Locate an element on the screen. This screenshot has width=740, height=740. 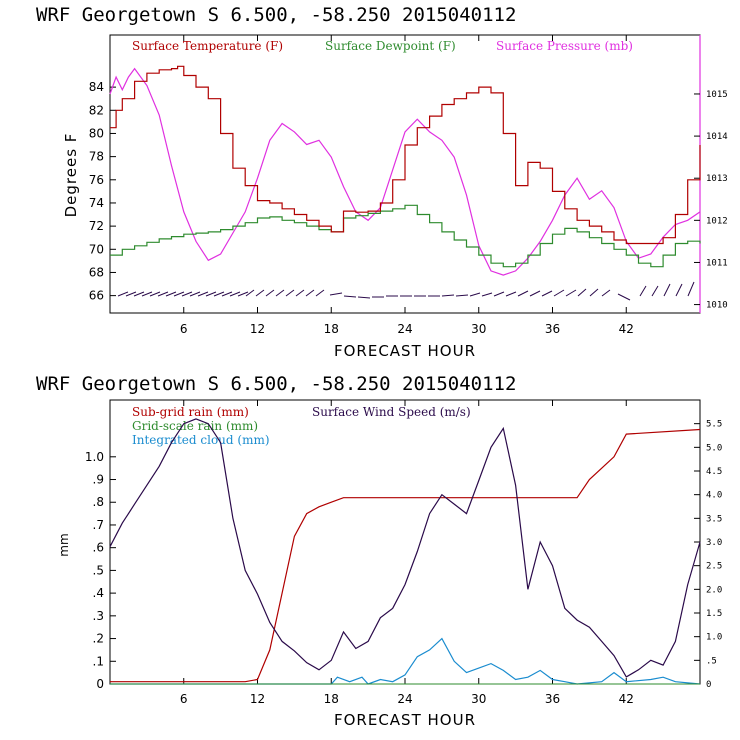
y-tick-label: 0 is located at coordinates (100, 684).